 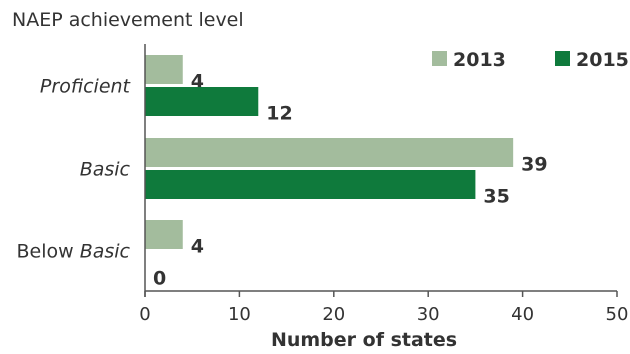 What do you see at coordinates (479, 60) in the screenshot?
I see `legend-label-2013: 2013` at bounding box center [479, 60].